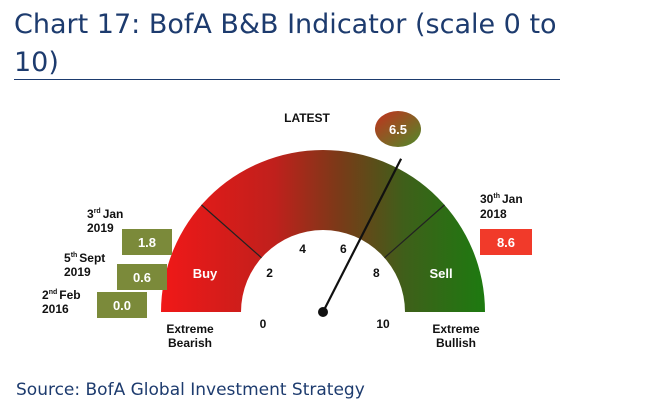 This screenshot has width=646, height=420. Describe the element at coordinates (263, 324) in the screenshot. I see `tick-label-0: 0` at that location.